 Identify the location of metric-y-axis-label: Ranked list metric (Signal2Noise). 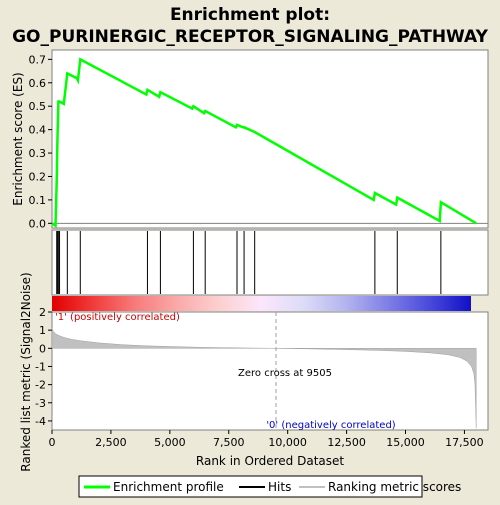
(26, 371).